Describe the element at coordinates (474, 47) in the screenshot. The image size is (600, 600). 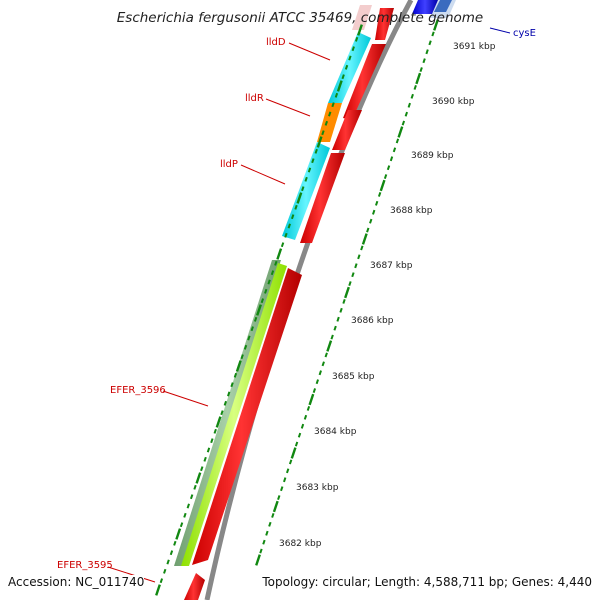
I see `tick-label: 3691 kbp` at that location.